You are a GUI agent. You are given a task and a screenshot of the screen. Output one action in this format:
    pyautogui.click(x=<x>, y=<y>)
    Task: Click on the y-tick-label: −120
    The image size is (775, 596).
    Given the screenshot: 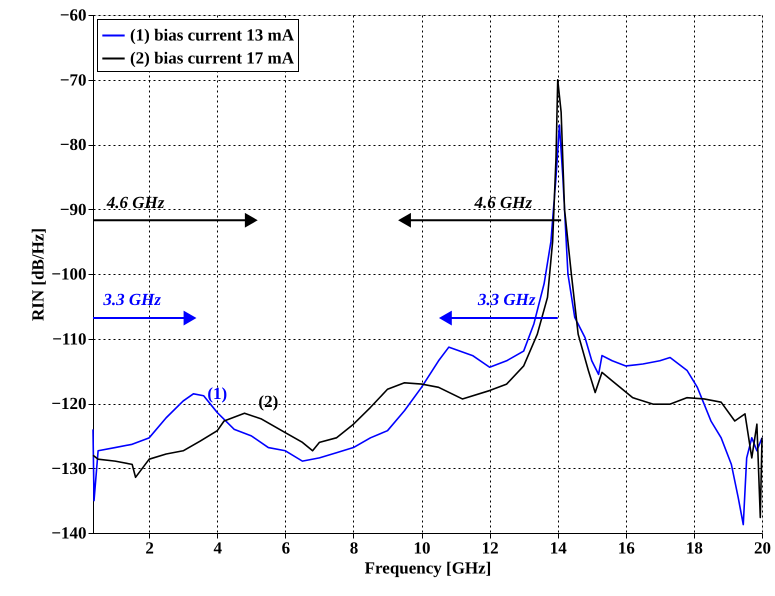 What is the action you would take?
    pyautogui.click(x=68, y=403)
    